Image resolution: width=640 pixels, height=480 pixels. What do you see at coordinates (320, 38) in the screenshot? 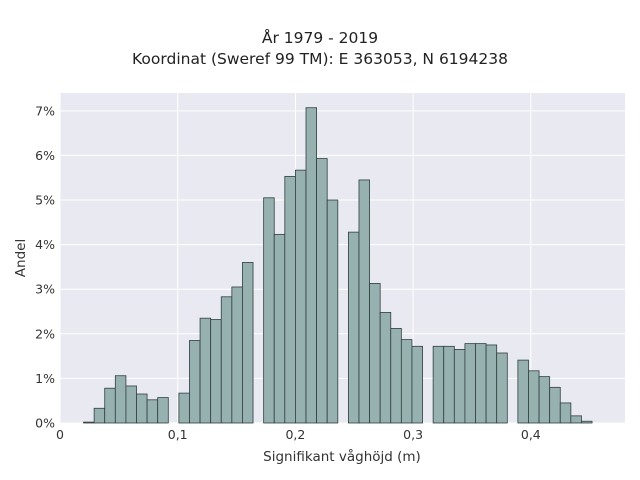
I see `chart-title: År 1979 - 2019` at bounding box center [320, 38].